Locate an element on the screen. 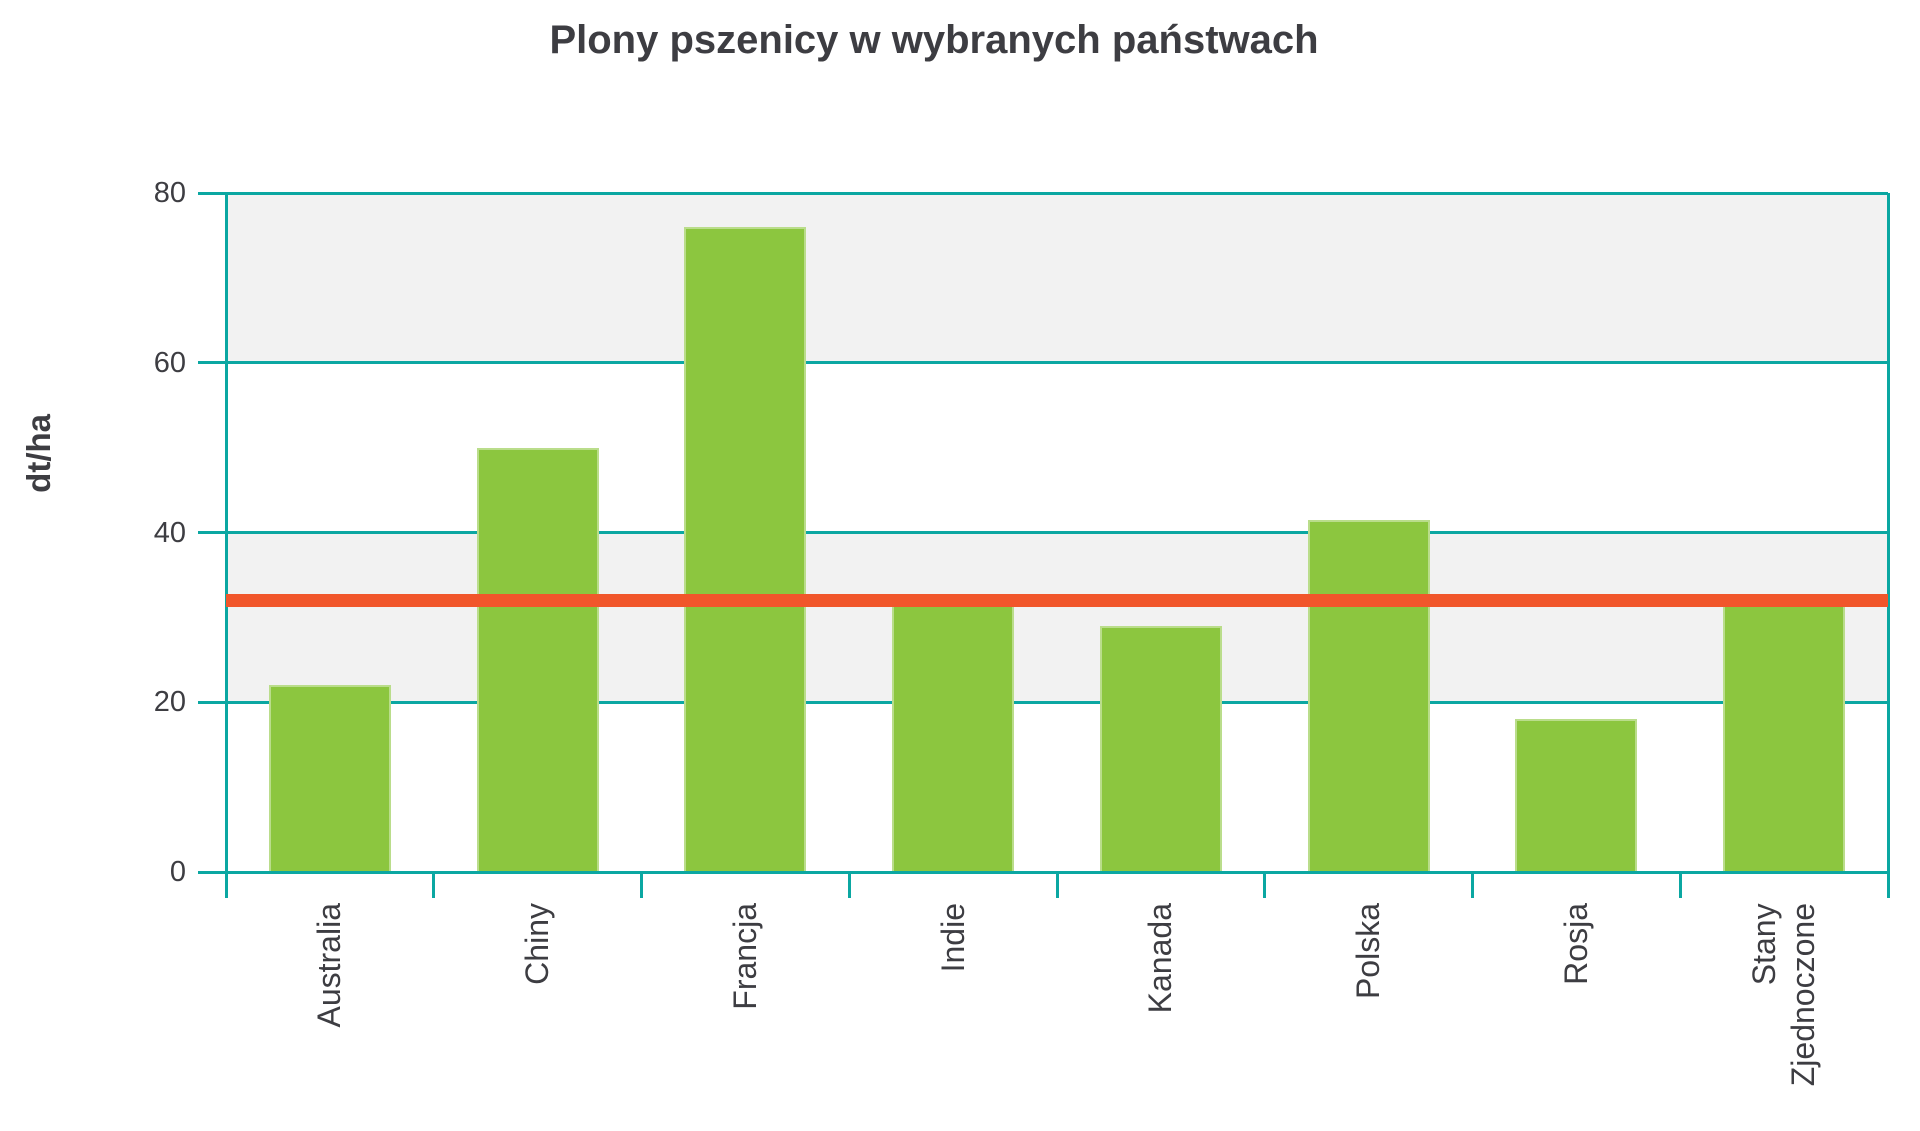 This screenshot has width=1920, height=1131. x-label-polska: Polska is located at coordinates (1368, 951).